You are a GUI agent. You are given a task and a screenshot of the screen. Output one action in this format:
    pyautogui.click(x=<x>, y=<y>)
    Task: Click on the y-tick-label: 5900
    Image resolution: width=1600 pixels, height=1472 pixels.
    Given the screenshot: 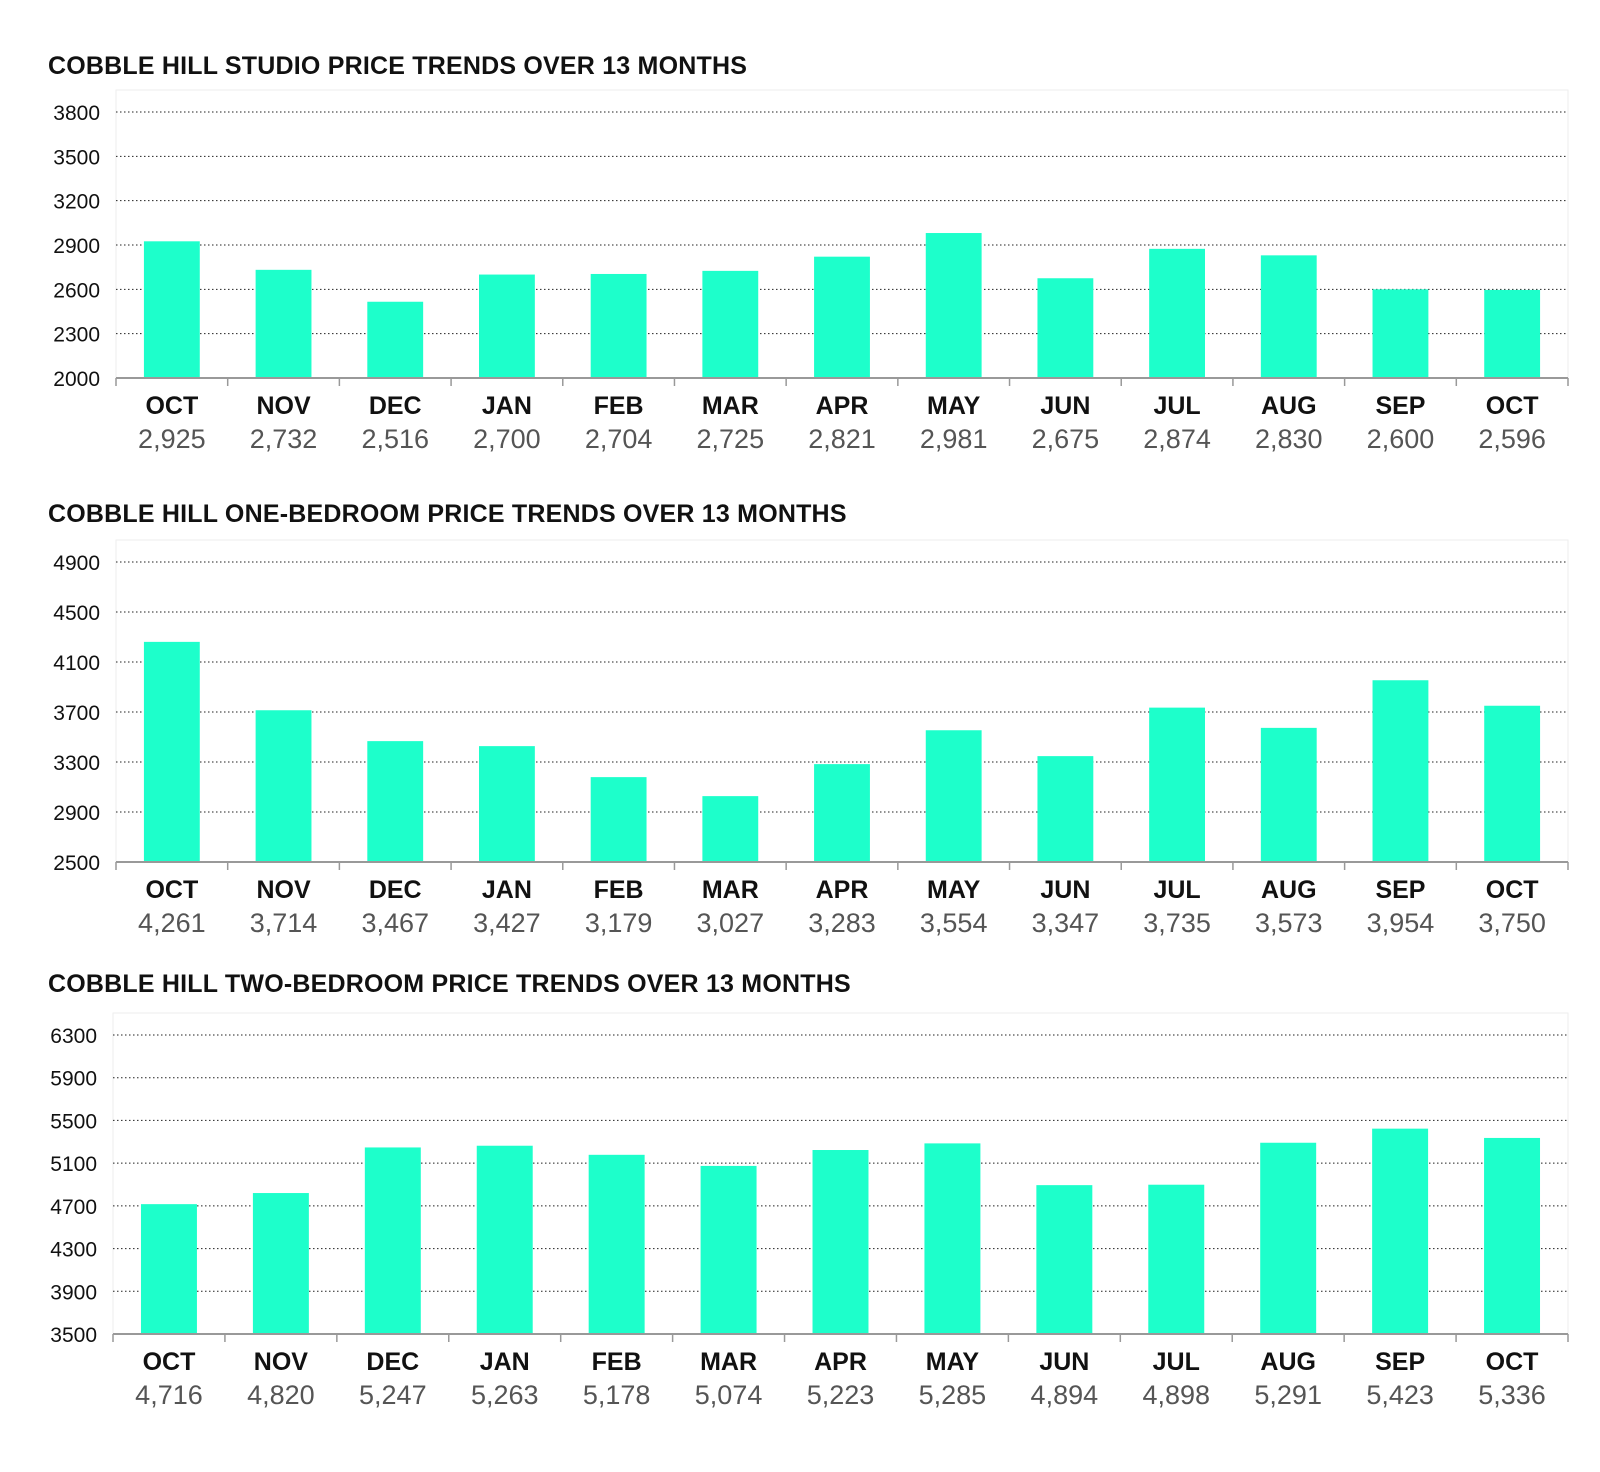 What is the action you would take?
    pyautogui.click(x=73, y=1079)
    